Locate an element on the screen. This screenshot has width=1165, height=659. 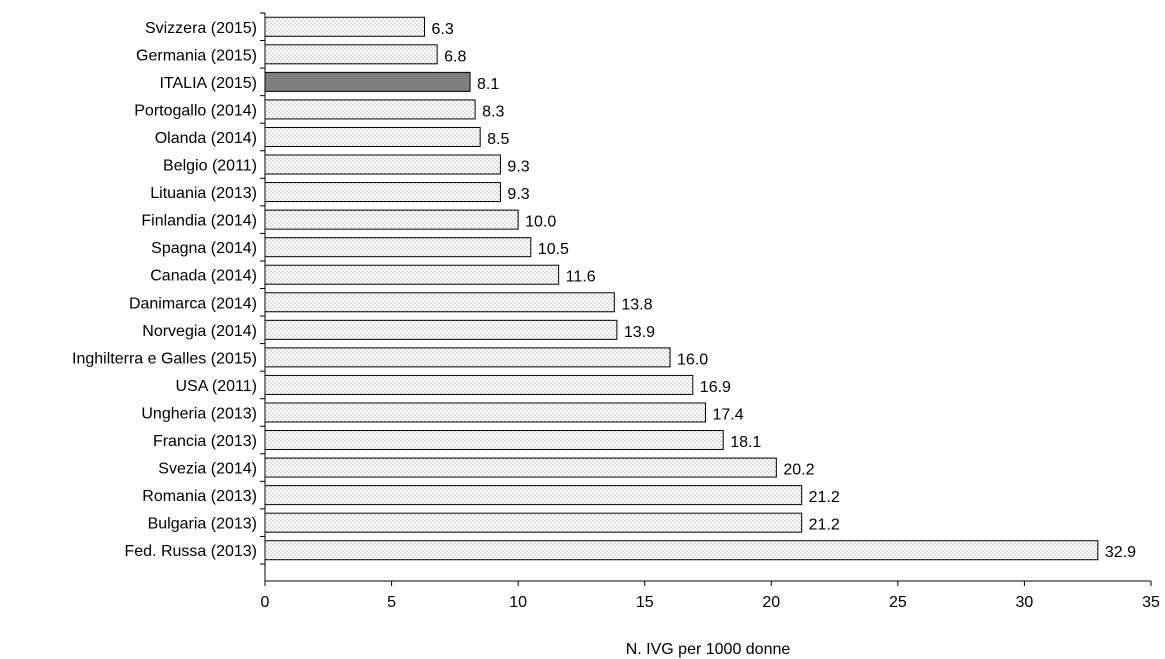
category-label-14: Ungheria (2013) is located at coordinates (199, 413).